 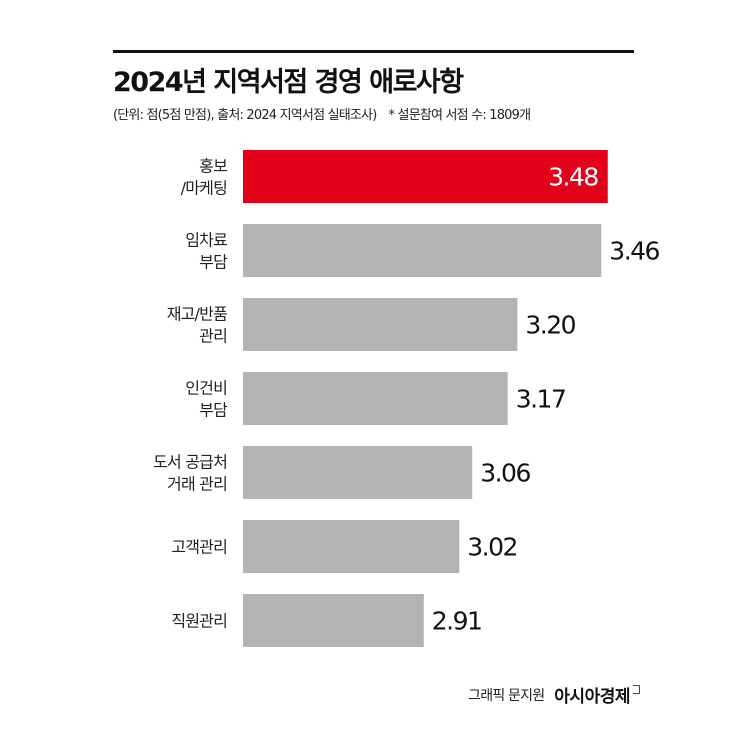 What do you see at coordinates (204, 188) in the screenshot?
I see `category-label: /마케팅` at bounding box center [204, 188].